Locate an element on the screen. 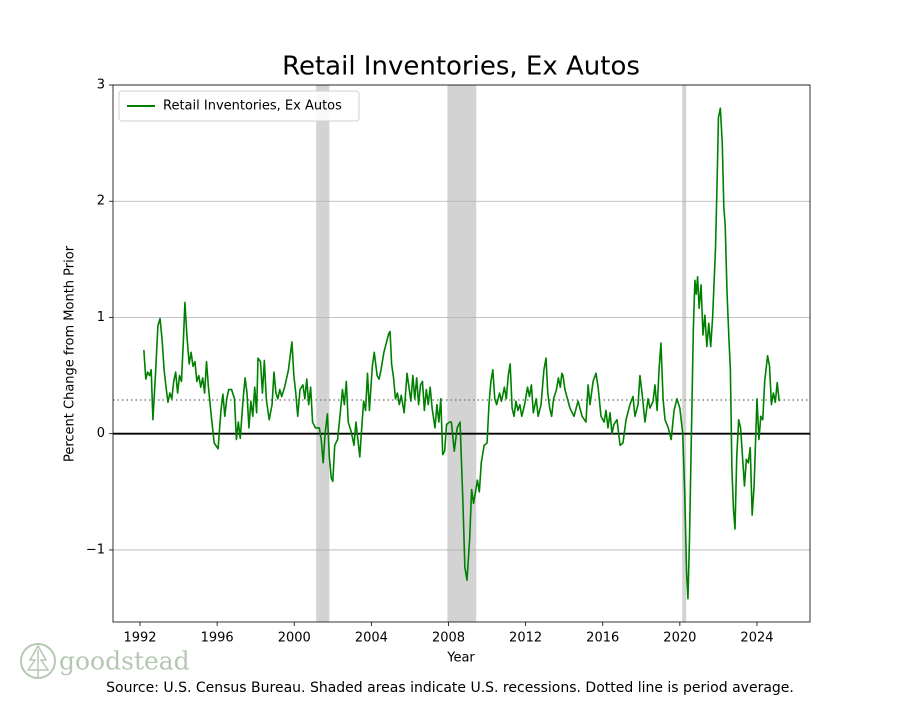 This screenshot has width=900, height=704. logo-ring is located at coordinates (38, 661).